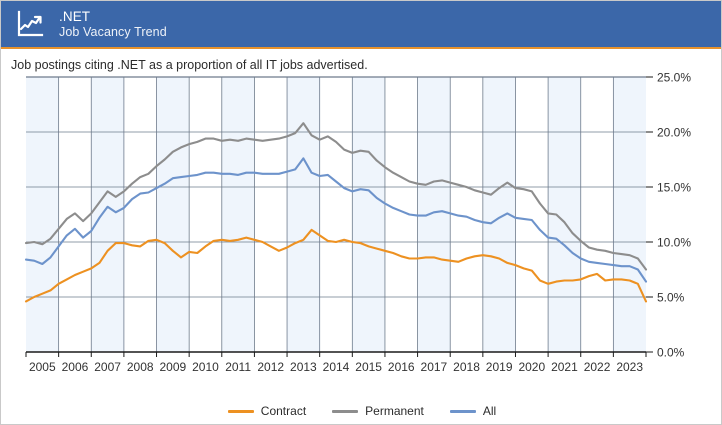  I want to click on x-tick-label: 2011, so click(238, 367).